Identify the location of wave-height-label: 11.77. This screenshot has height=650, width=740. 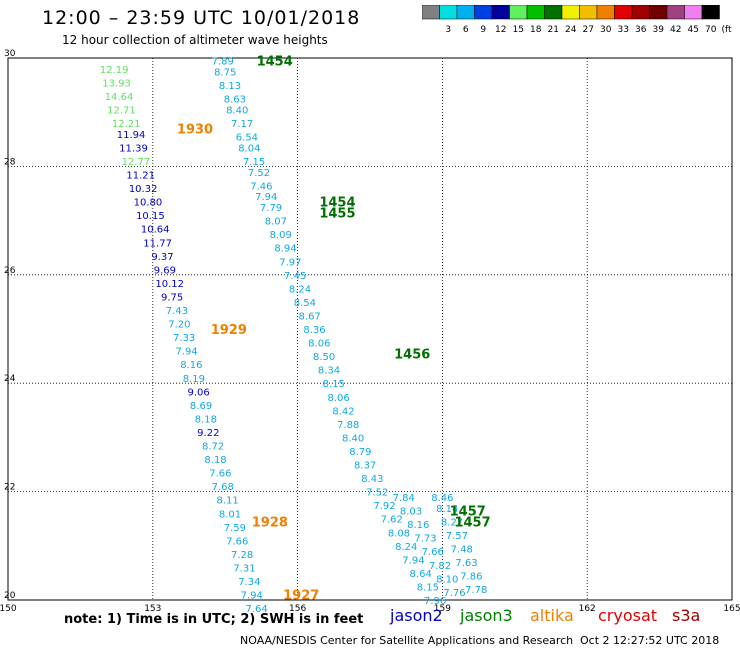
(157, 243).